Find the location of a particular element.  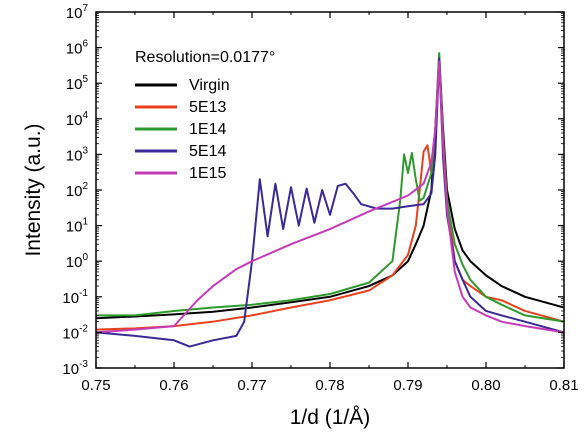

y-tick-exponent: -2 is located at coordinates (83, 328).